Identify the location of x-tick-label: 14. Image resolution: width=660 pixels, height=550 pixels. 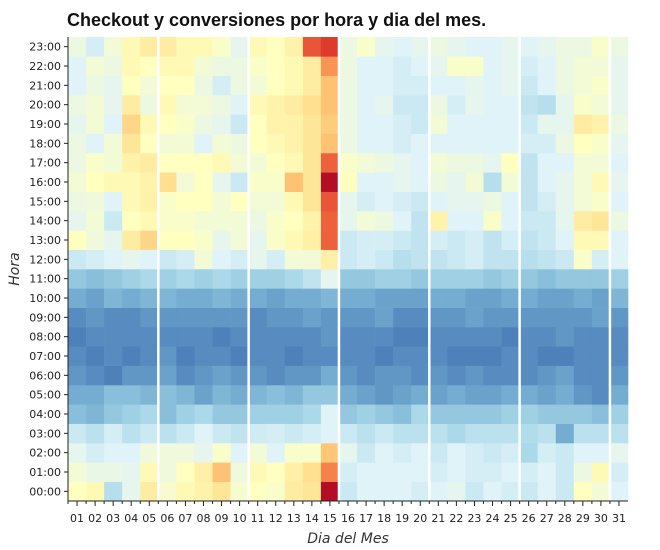
(312, 518).